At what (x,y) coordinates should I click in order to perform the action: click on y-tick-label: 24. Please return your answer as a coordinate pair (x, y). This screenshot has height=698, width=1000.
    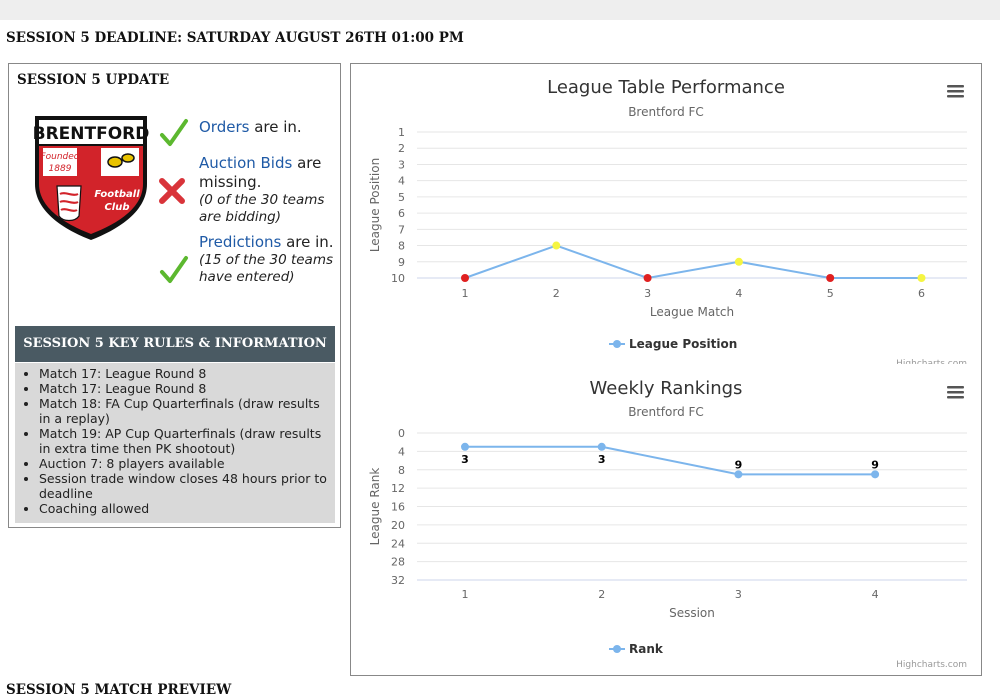
    Looking at the image, I should click on (398, 543).